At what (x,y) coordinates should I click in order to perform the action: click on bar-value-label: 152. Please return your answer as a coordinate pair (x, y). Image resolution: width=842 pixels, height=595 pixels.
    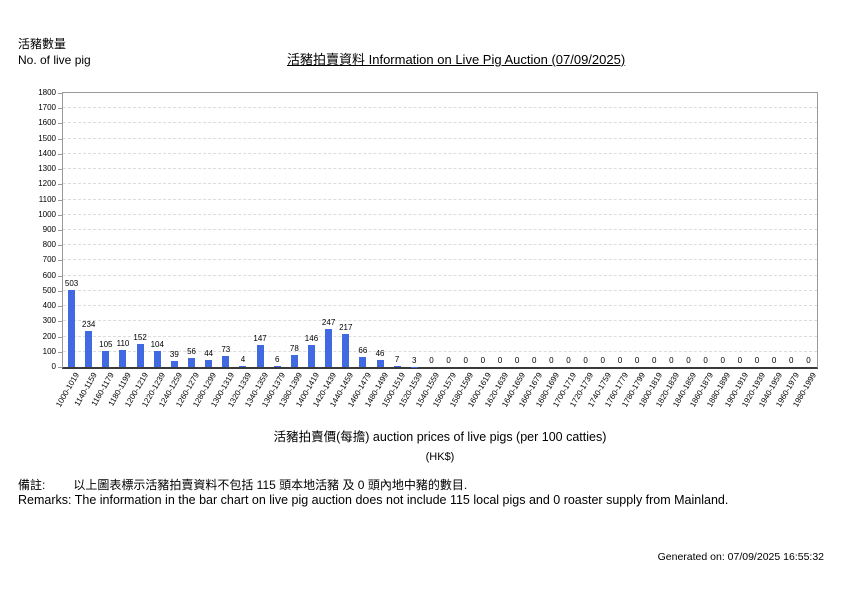
    Looking at the image, I should click on (140, 337).